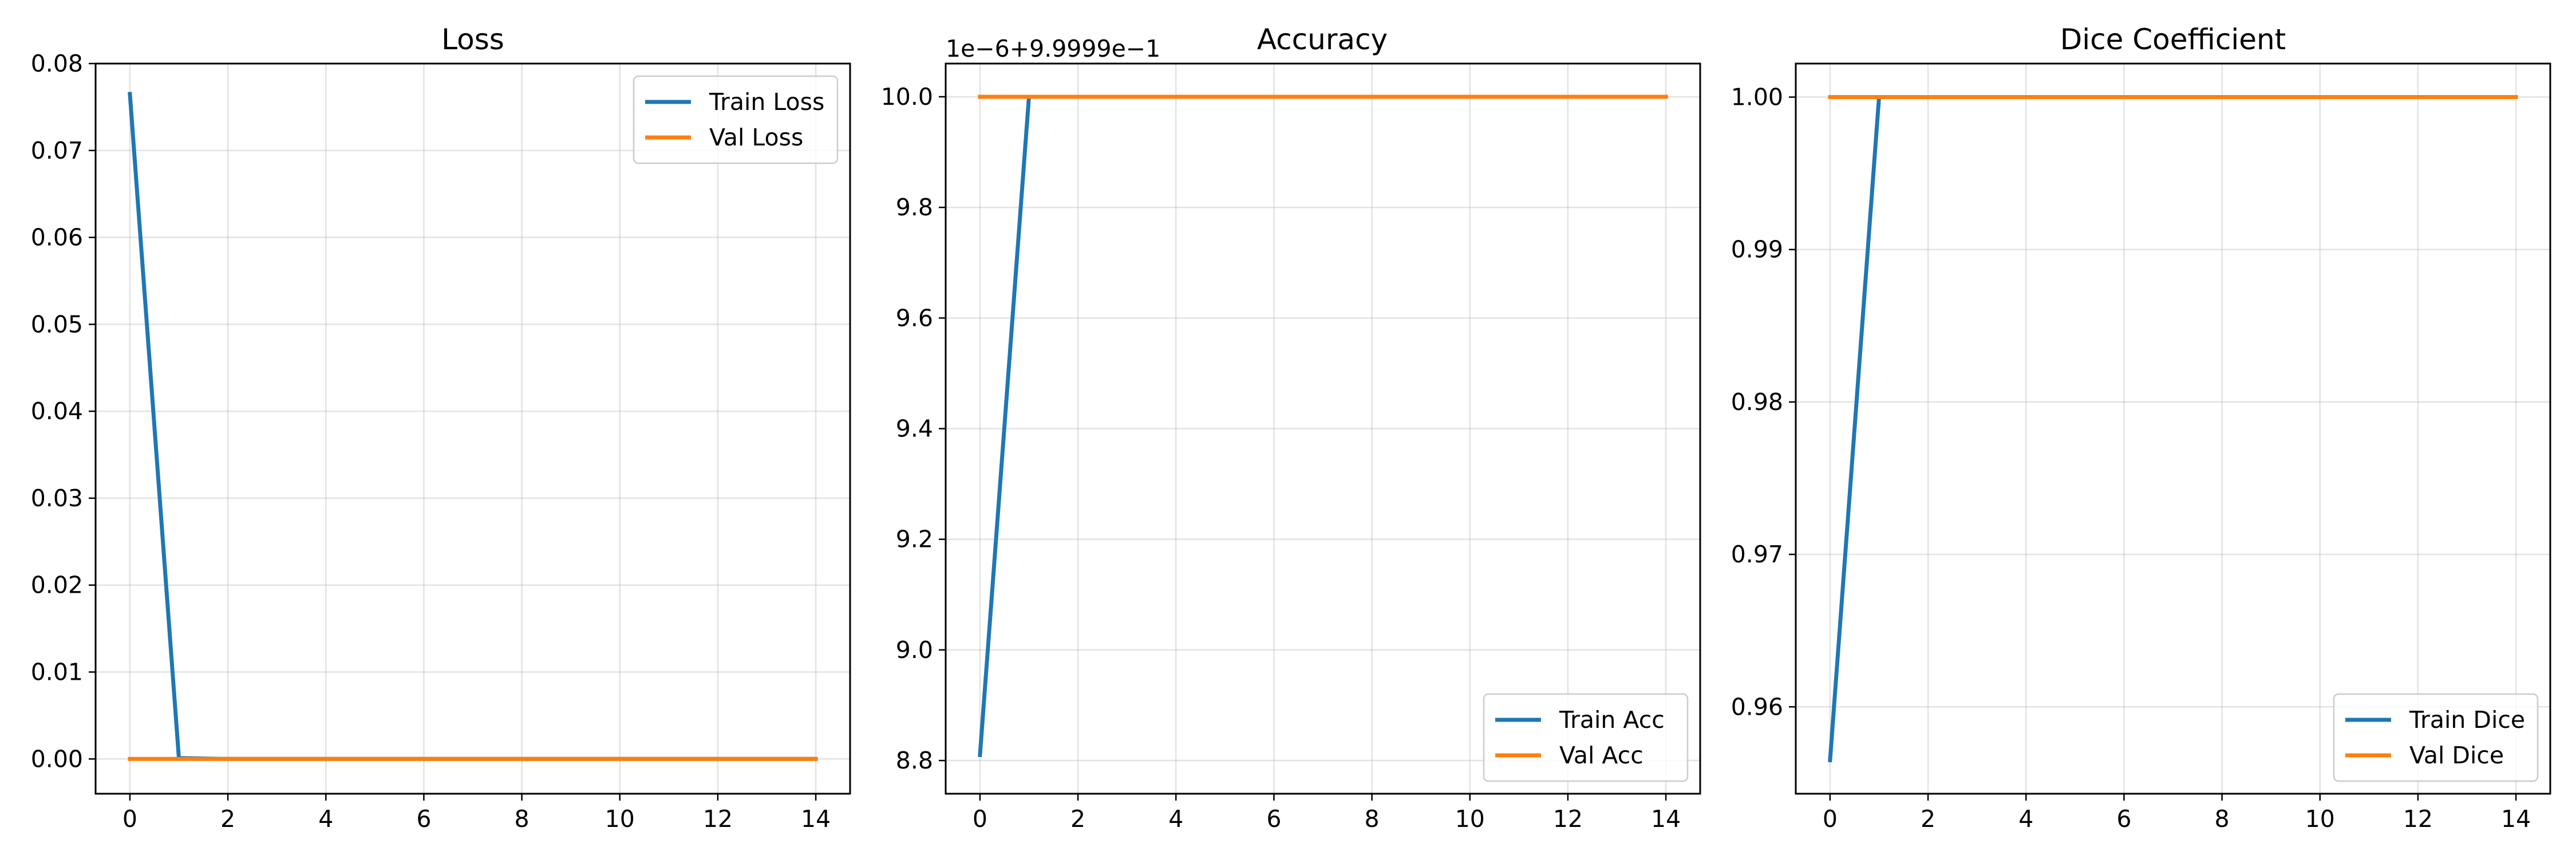  What do you see at coordinates (620, 819) in the screenshot?
I see `loss-x-tick-label: 10` at bounding box center [620, 819].